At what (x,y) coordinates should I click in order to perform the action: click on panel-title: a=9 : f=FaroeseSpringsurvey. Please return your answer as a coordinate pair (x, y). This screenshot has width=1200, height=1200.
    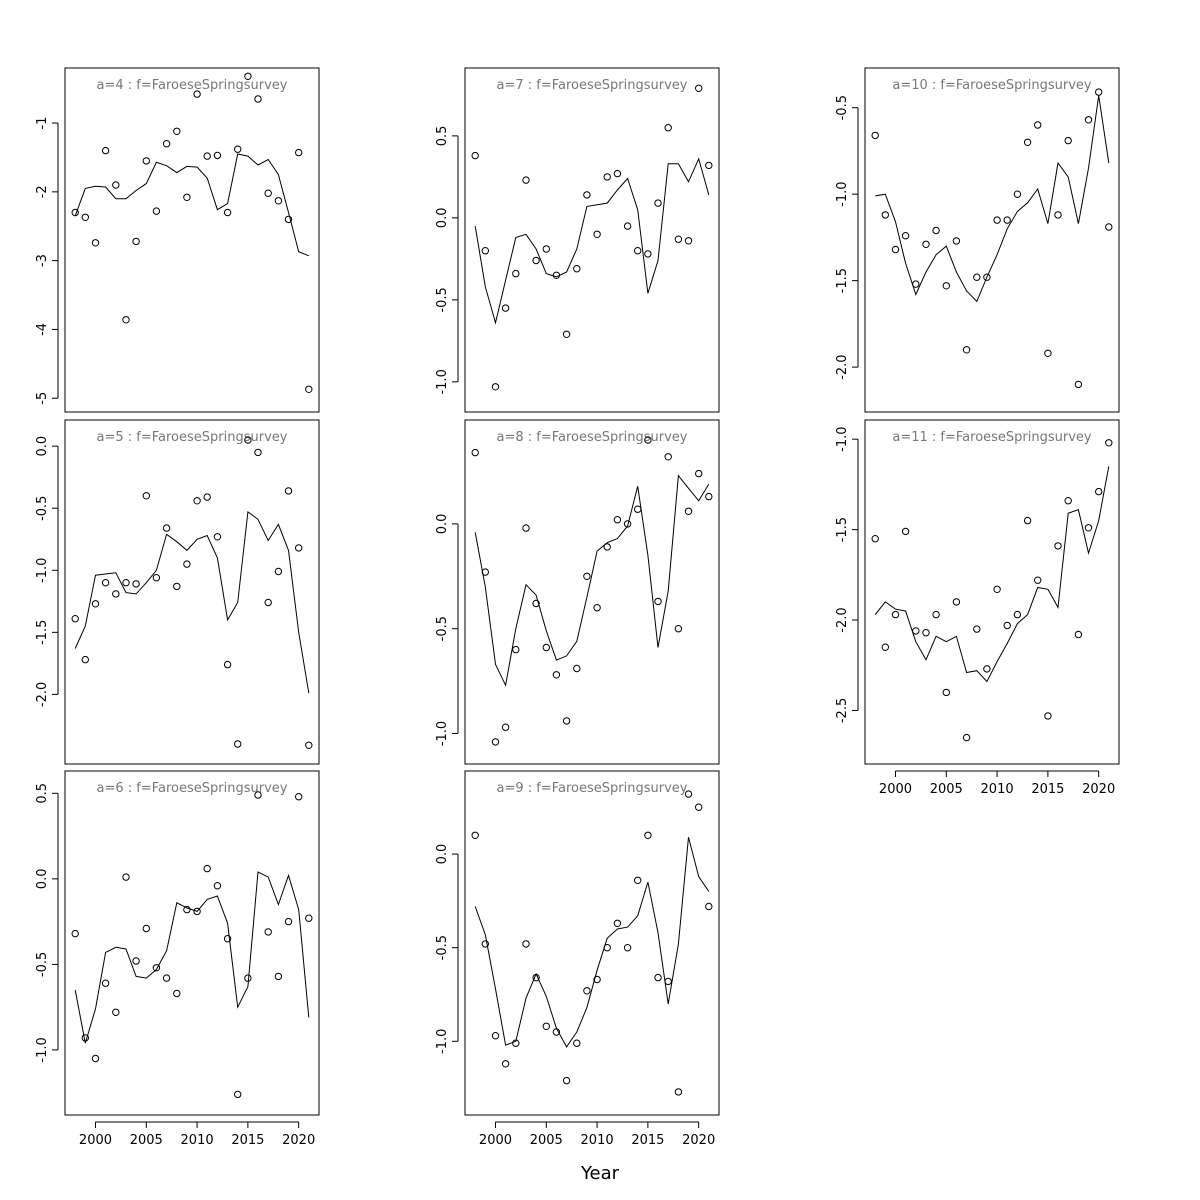
    Looking at the image, I should click on (592, 788).